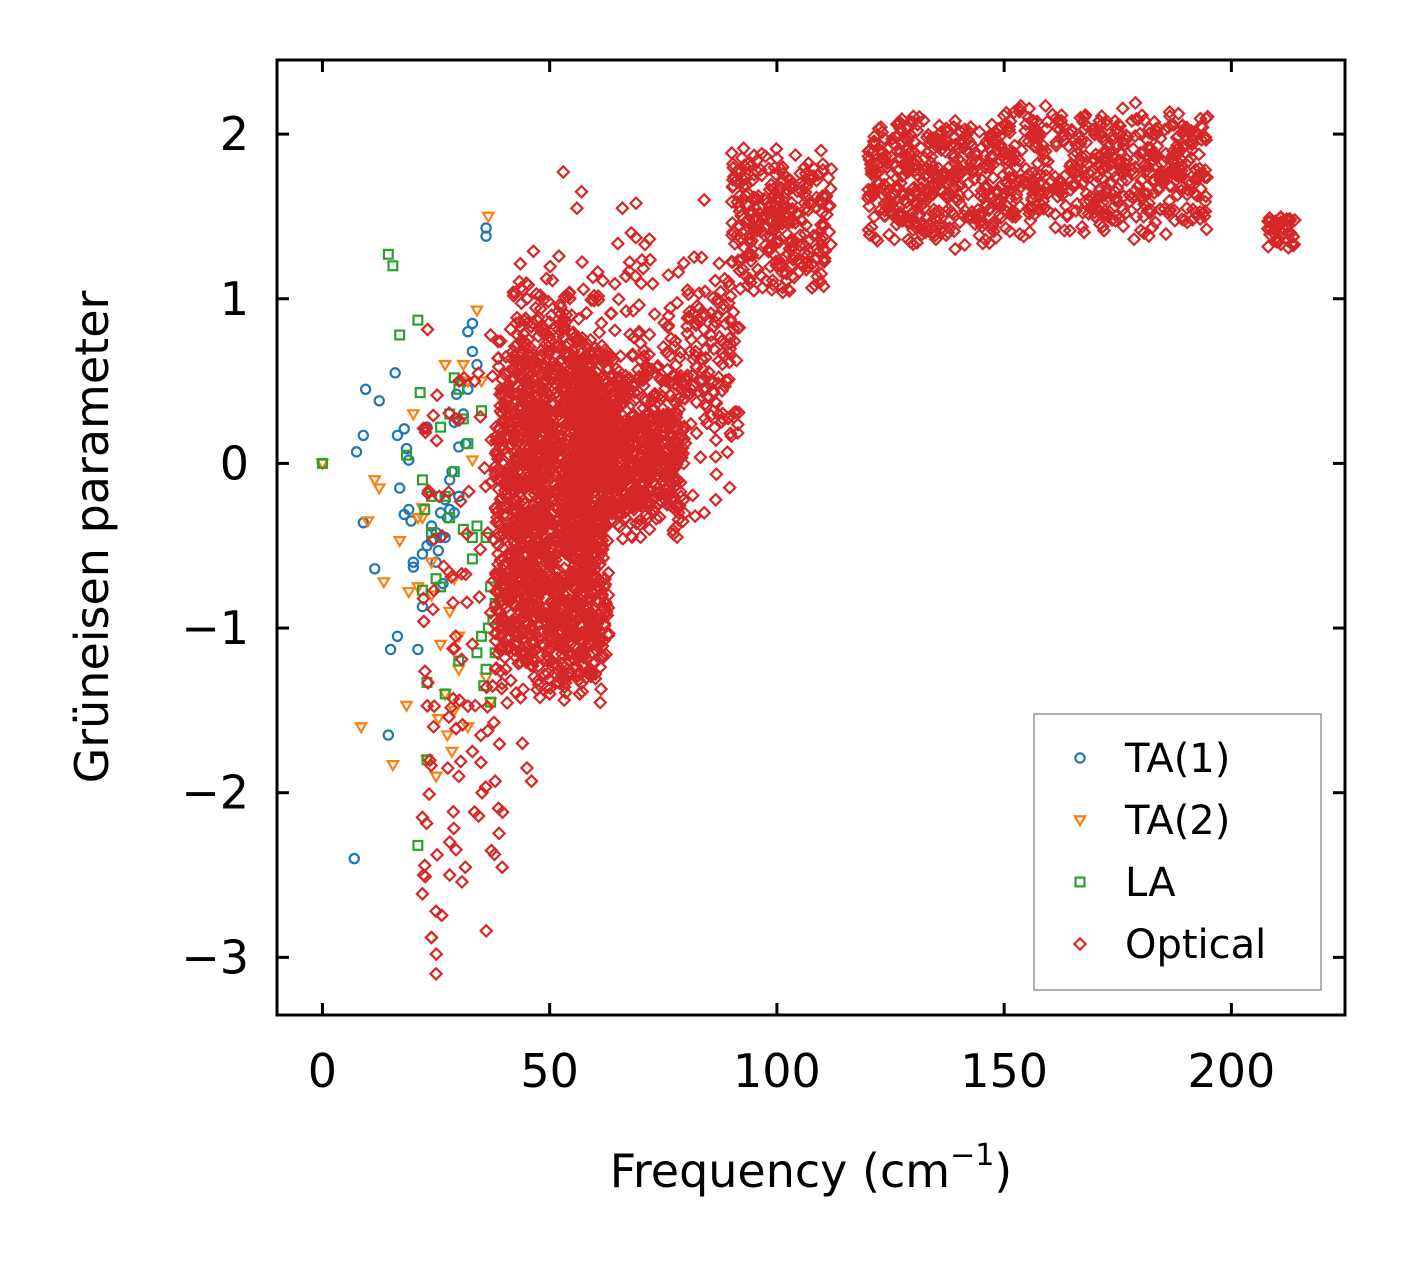  What do you see at coordinates (215, 793) in the screenshot?
I see `y-tick-label: −2` at bounding box center [215, 793].